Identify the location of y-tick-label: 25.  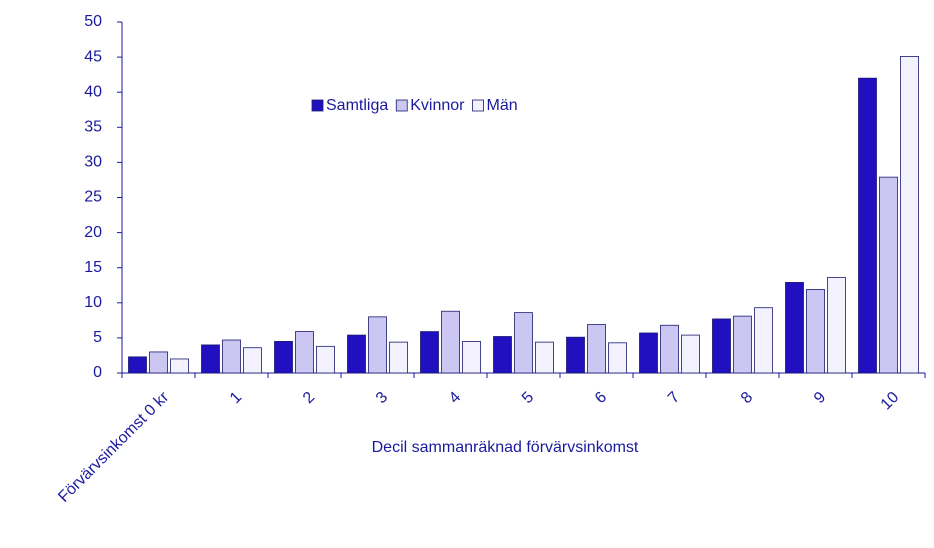
(93, 197).